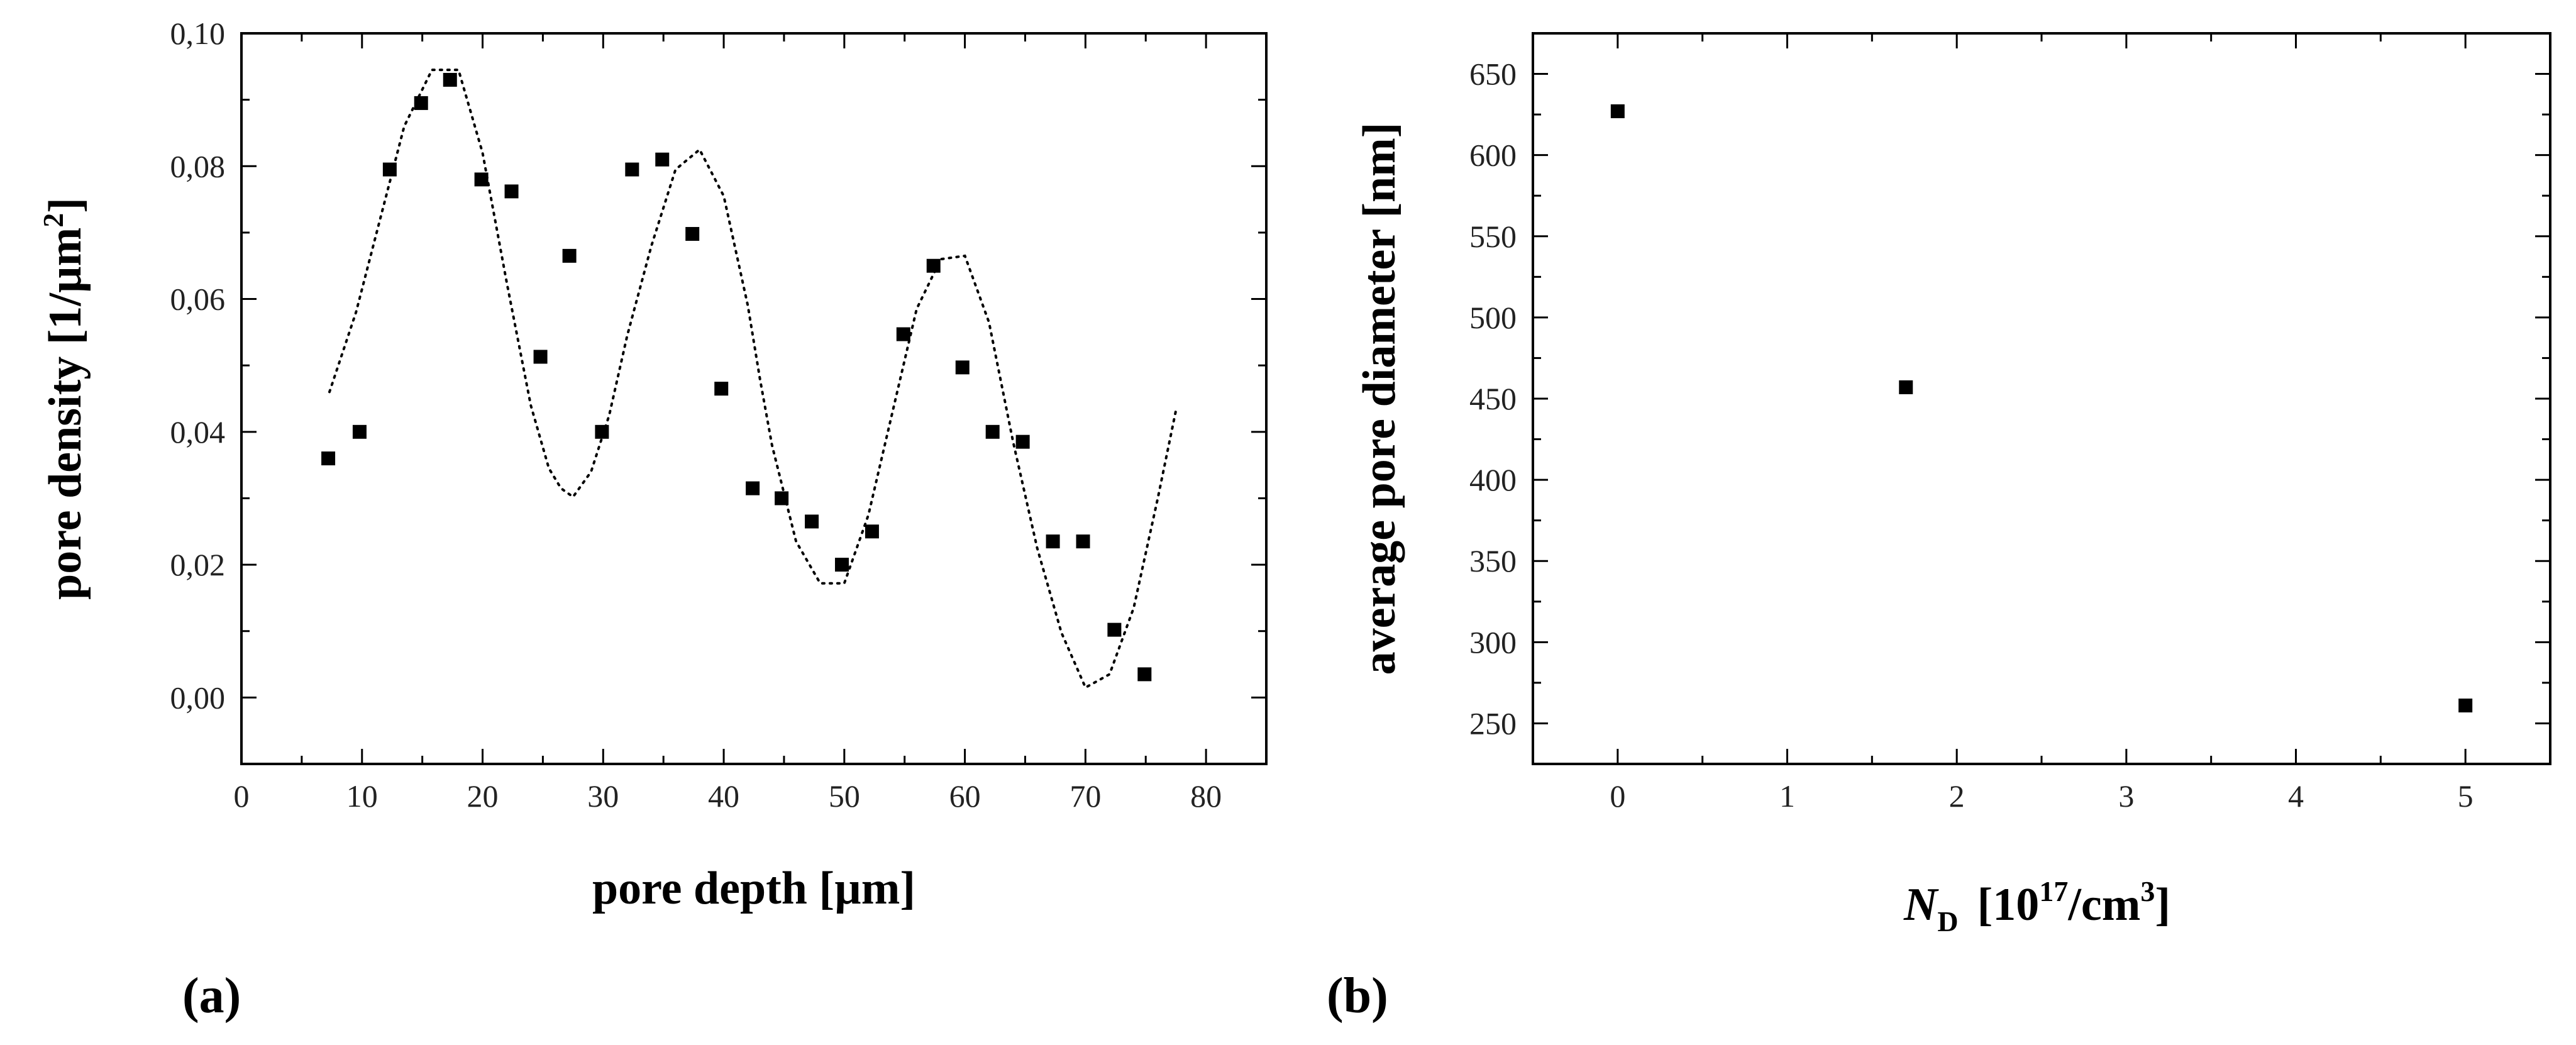 This screenshot has height=1045, width=2576. Describe the element at coordinates (198, 564) in the screenshot. I see `y-tick-label: 0,02` at that location.